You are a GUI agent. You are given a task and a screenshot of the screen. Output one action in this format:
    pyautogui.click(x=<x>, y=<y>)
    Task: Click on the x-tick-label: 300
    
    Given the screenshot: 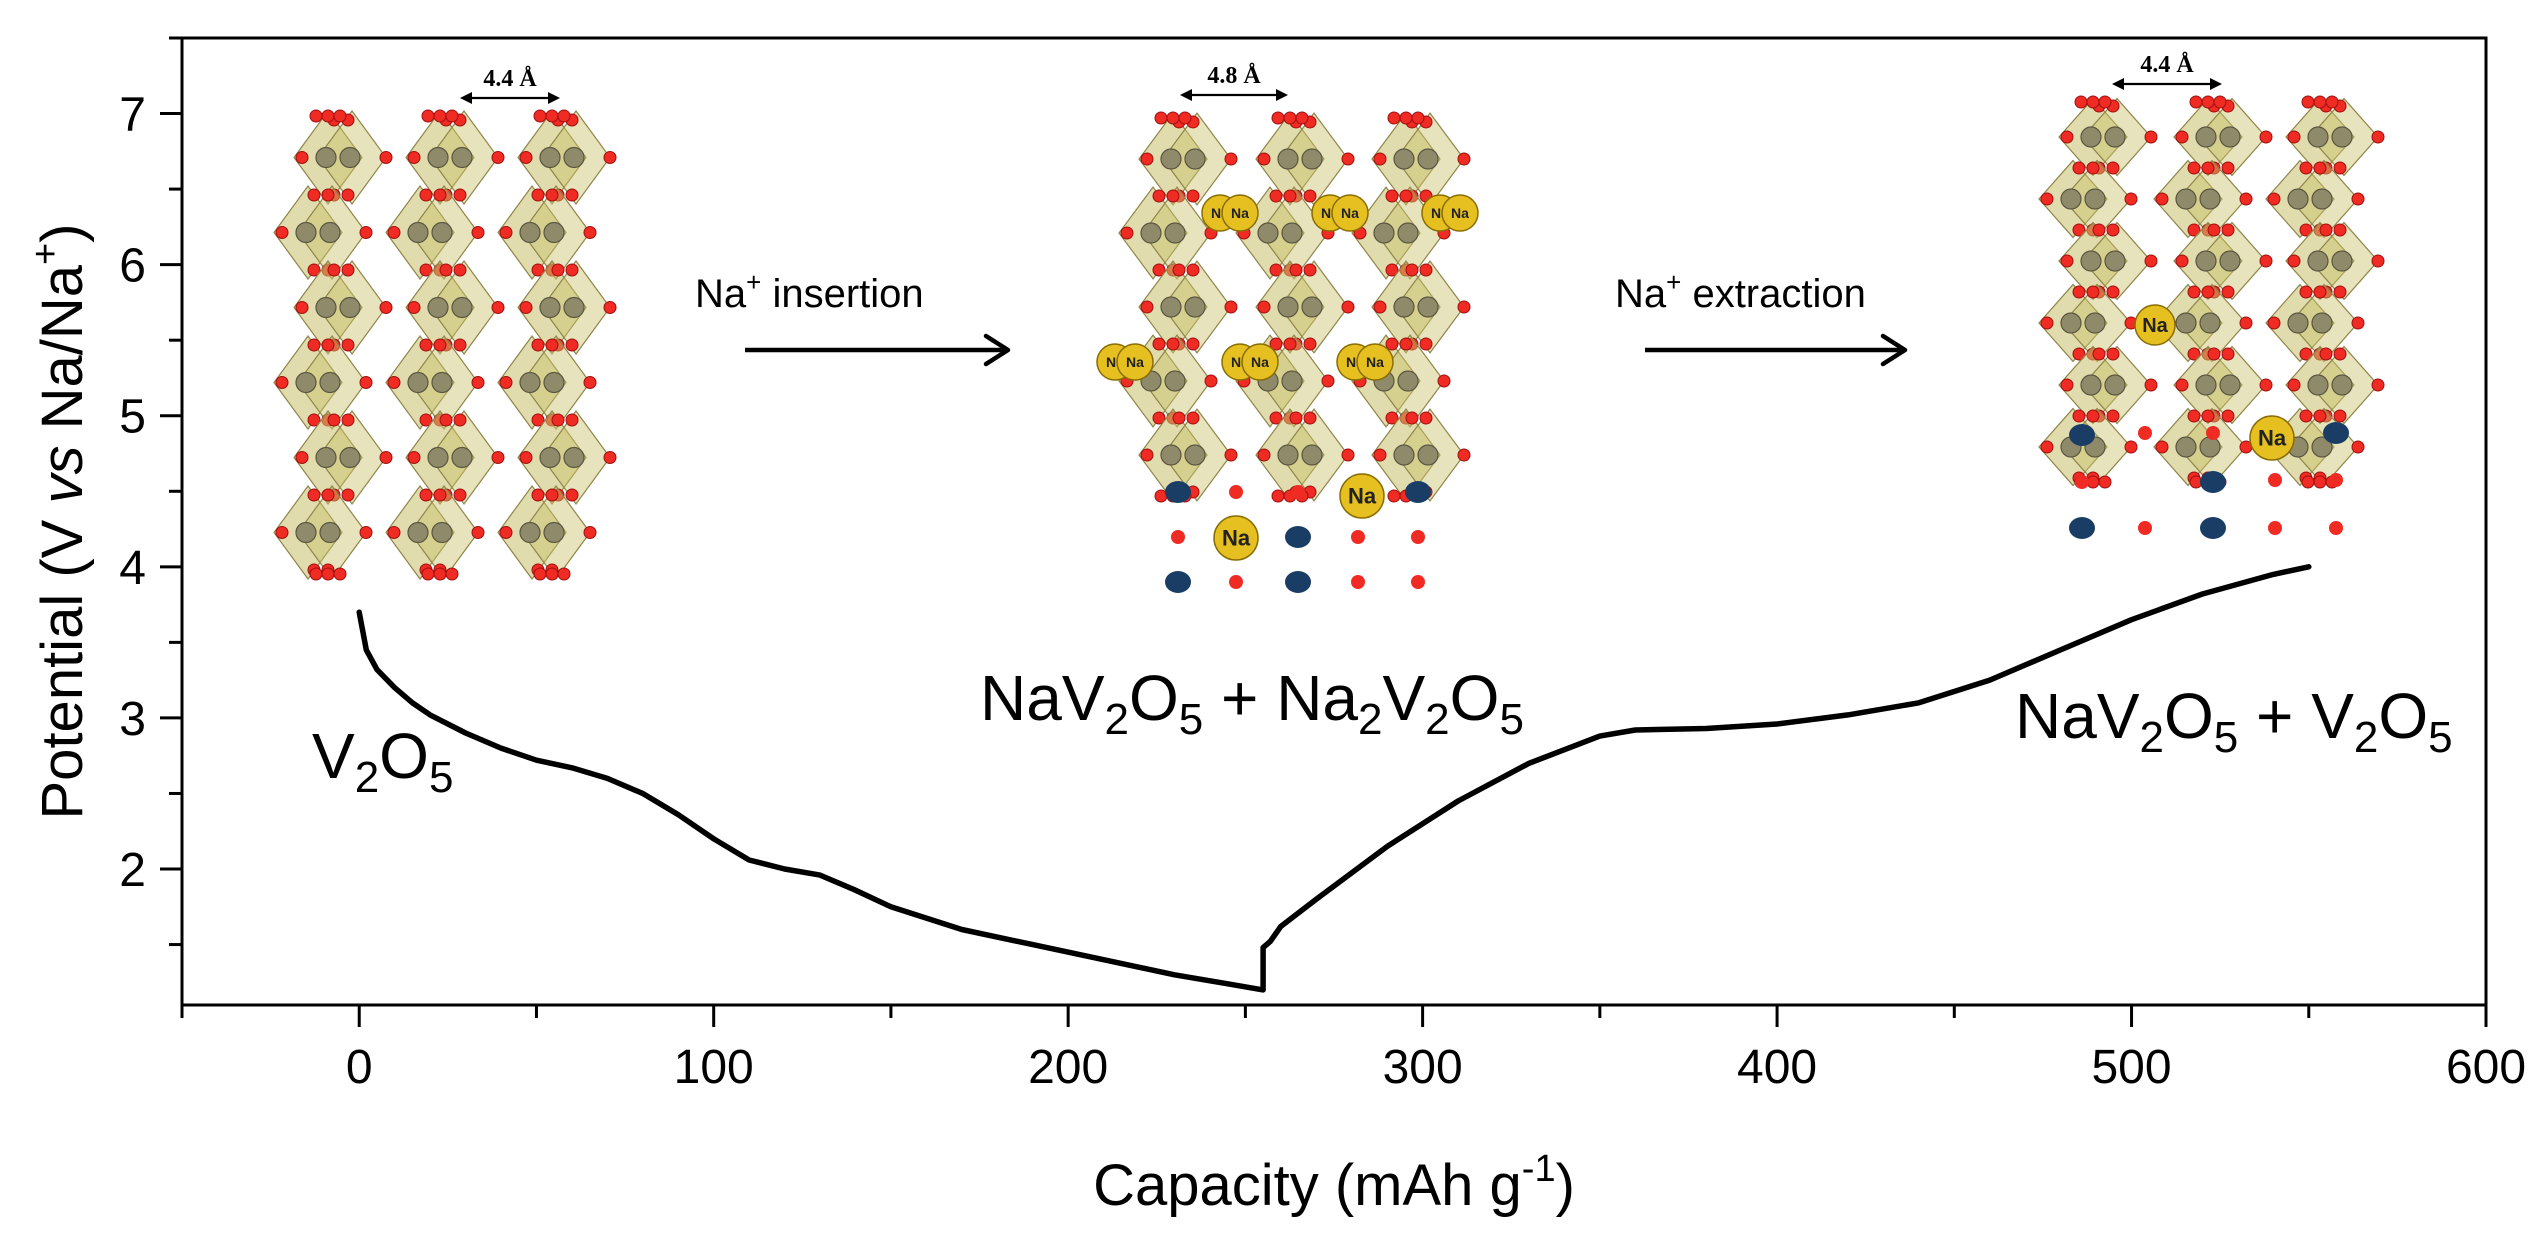 What is the action you would take?
    pyautogui.click(x=1423, y=1067)
    